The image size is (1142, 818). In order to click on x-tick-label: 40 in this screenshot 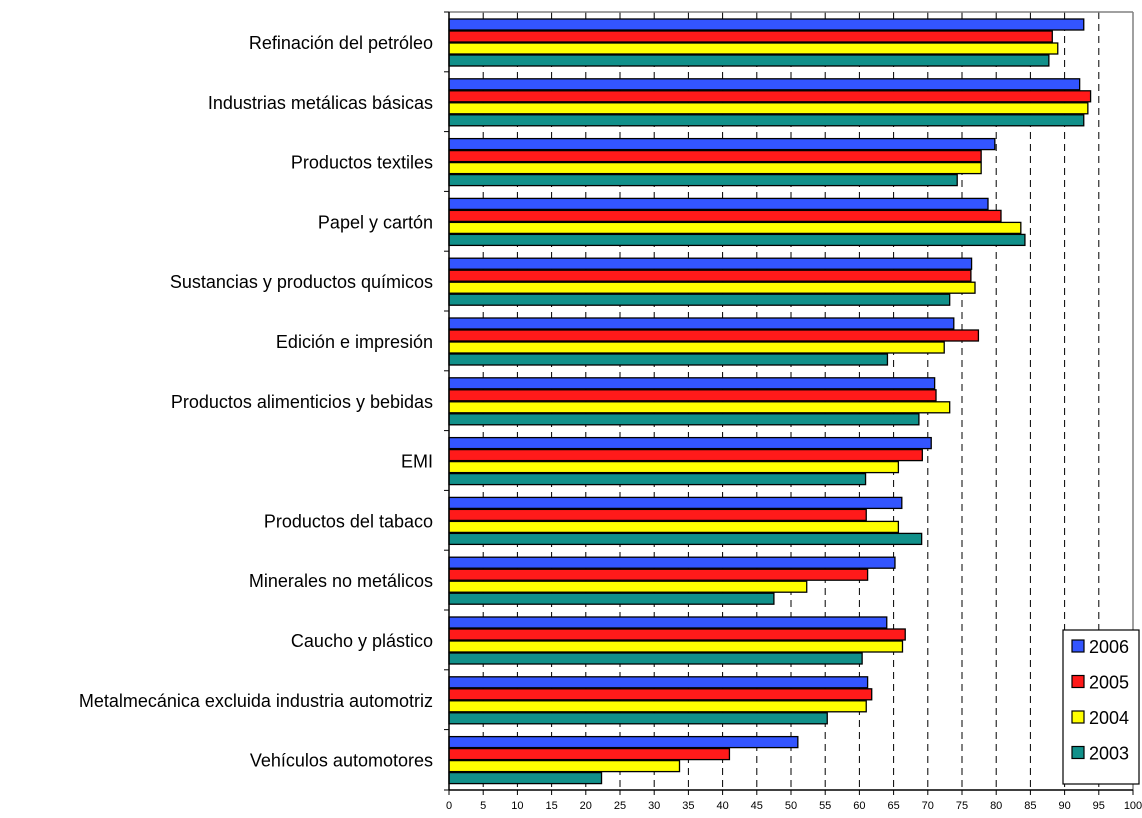, I will do `click(722, 806)`.